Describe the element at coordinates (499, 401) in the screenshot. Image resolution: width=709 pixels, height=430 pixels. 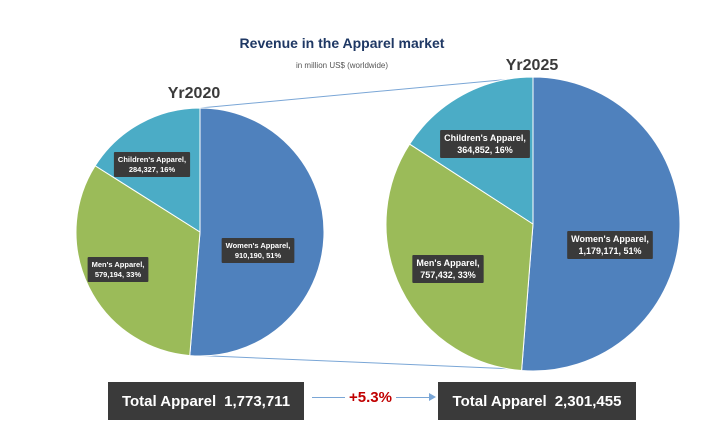
I see `total-label-2025: Total Apparel` at that location.